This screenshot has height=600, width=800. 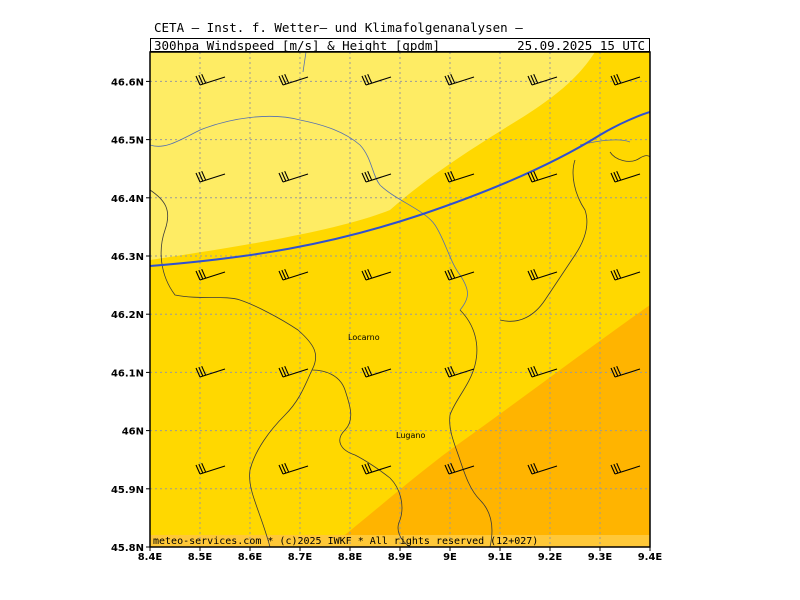 I want to click on y-tick-label: 46.2N, so click(x=127, y=315).